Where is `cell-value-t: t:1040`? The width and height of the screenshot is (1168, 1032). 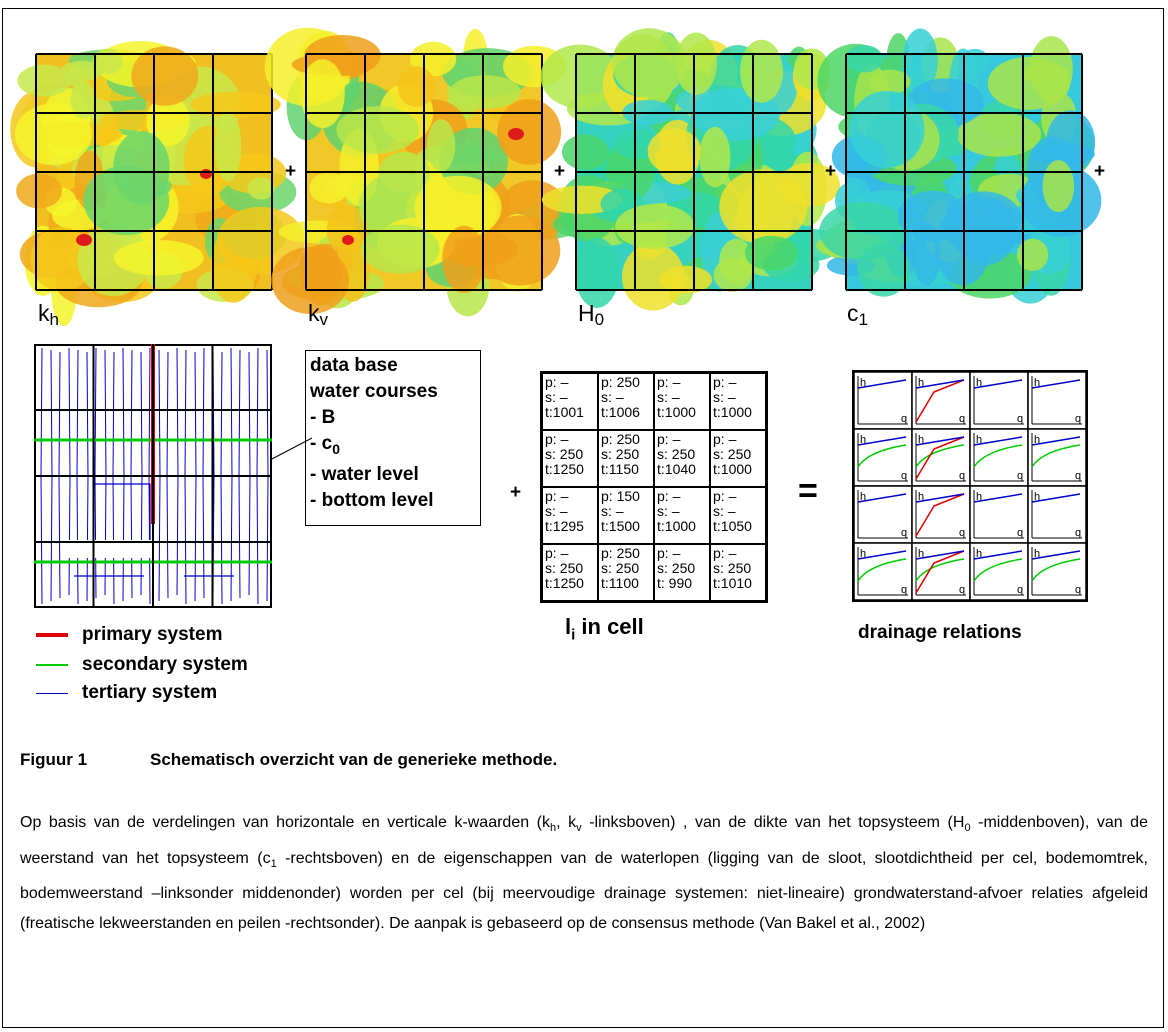
cell-value-t: t:1040 is located at coordinates (676, 469).